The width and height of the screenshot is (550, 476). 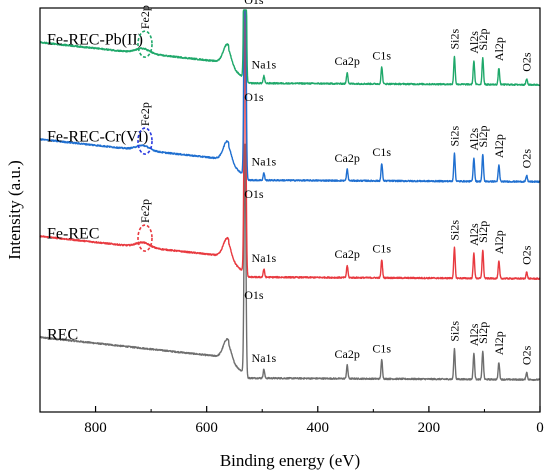 What do you see at coordinates (318, 428) in the screenshot?
I see `x-tick-label: 400` at bounding box center [318, 428].